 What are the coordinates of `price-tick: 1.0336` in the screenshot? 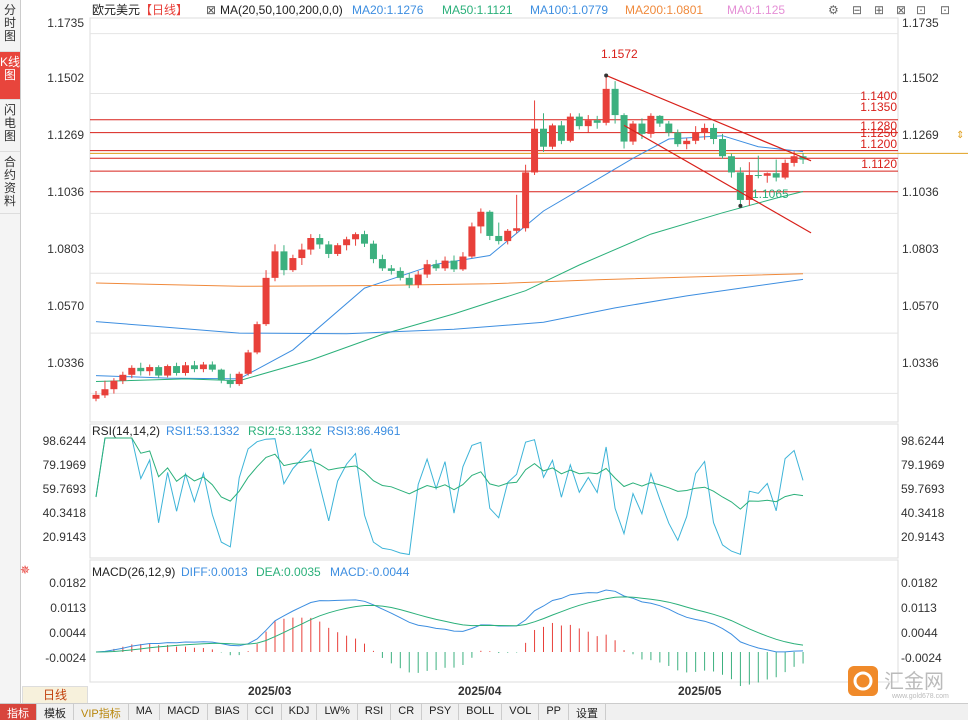 It's located at (920, 363).